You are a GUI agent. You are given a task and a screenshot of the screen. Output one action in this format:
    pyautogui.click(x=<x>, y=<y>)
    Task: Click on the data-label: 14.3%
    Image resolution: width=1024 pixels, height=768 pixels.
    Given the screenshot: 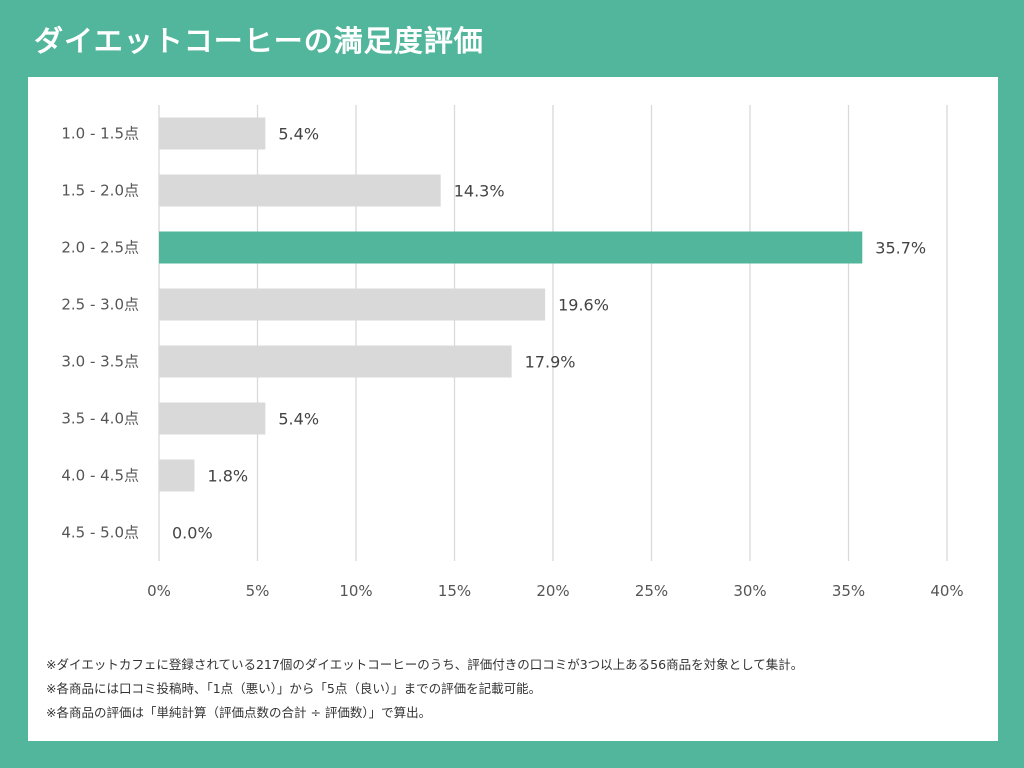 What is the action you would take?
    pyautogui.click(x=479, y=191)
    